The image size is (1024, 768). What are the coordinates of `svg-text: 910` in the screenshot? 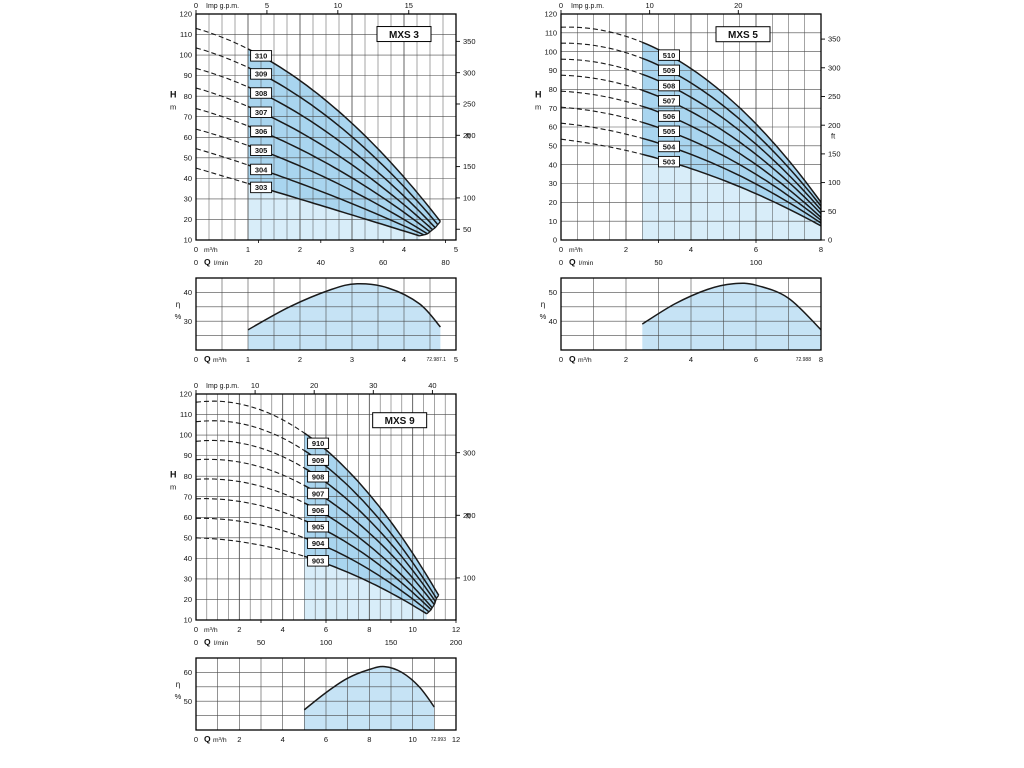 It's located at (318, 443).